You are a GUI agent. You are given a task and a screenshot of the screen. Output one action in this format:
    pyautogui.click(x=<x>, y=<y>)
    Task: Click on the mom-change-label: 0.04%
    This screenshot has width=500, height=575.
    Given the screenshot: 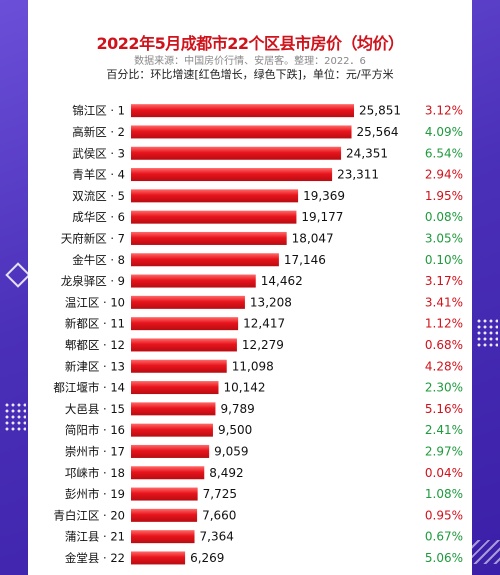 What is the action you would take?
    pyautogui.click(x=444, y=473)
    